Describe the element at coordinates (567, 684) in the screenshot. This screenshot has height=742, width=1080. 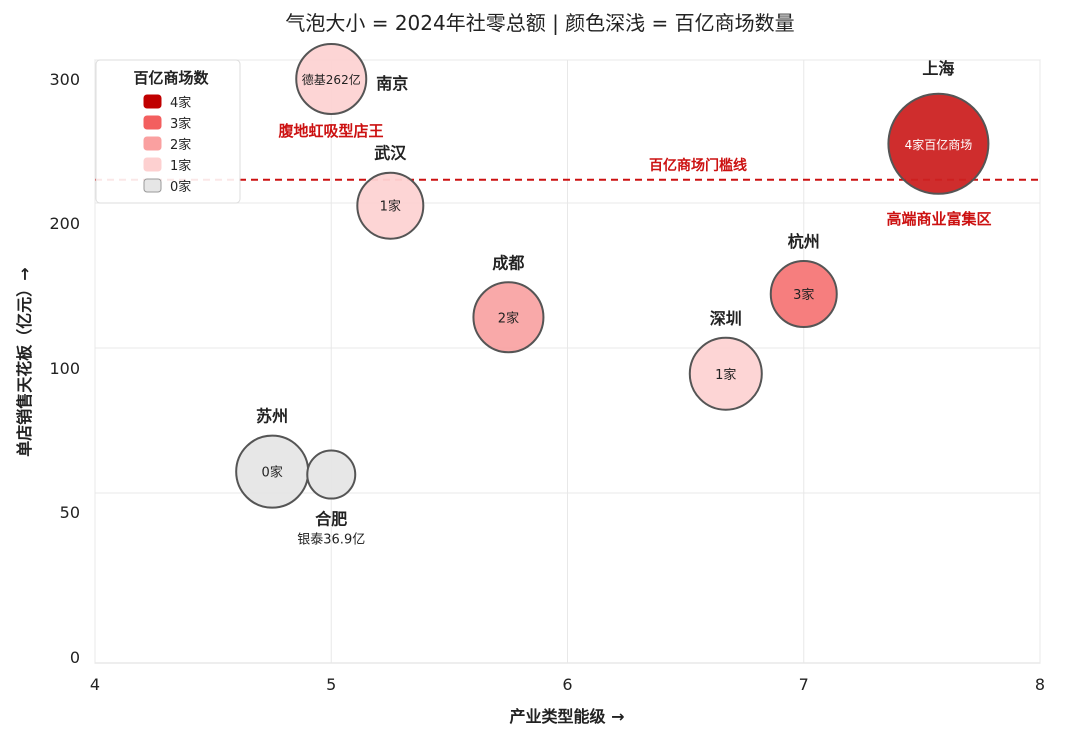
I see `x-tick-label: 6` at that location.